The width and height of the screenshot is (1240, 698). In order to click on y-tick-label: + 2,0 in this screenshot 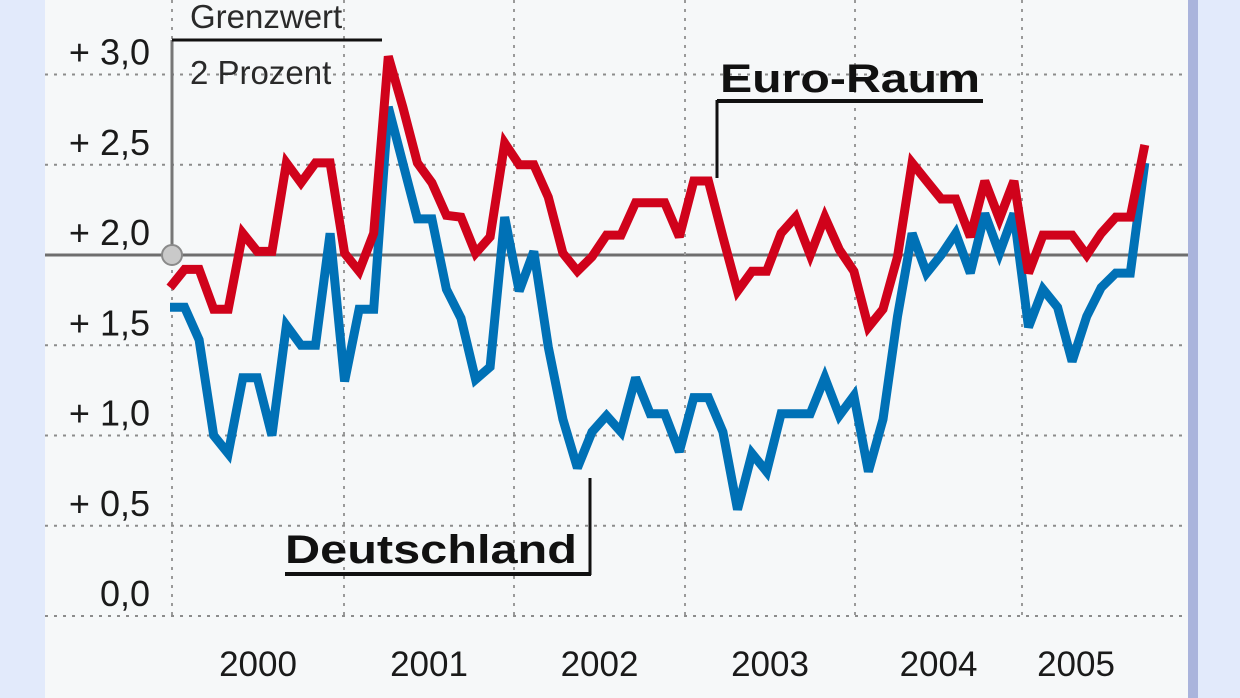, I will do `click(109, 232)`.